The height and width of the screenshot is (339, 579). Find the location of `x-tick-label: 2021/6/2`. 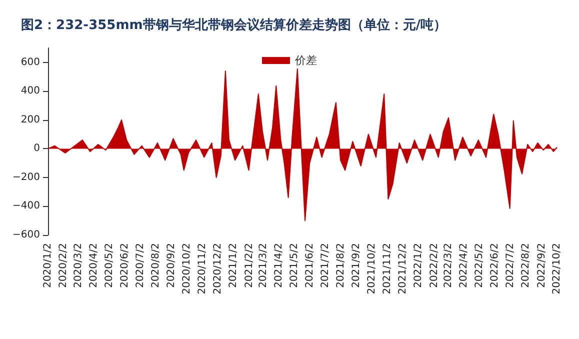

x-tick-label: 2021/6/2 is located at coordinates (310, 265).